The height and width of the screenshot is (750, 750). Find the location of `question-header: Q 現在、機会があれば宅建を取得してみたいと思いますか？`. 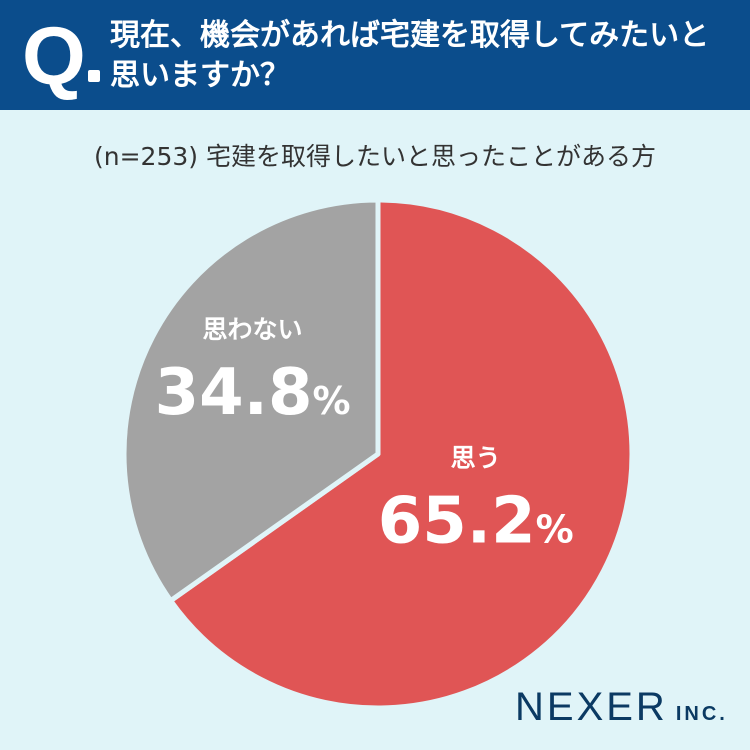

question-header: Q 現在、機会があれば宅建を取得してみたいと思いますか？ is located at coordinates (375, 55).